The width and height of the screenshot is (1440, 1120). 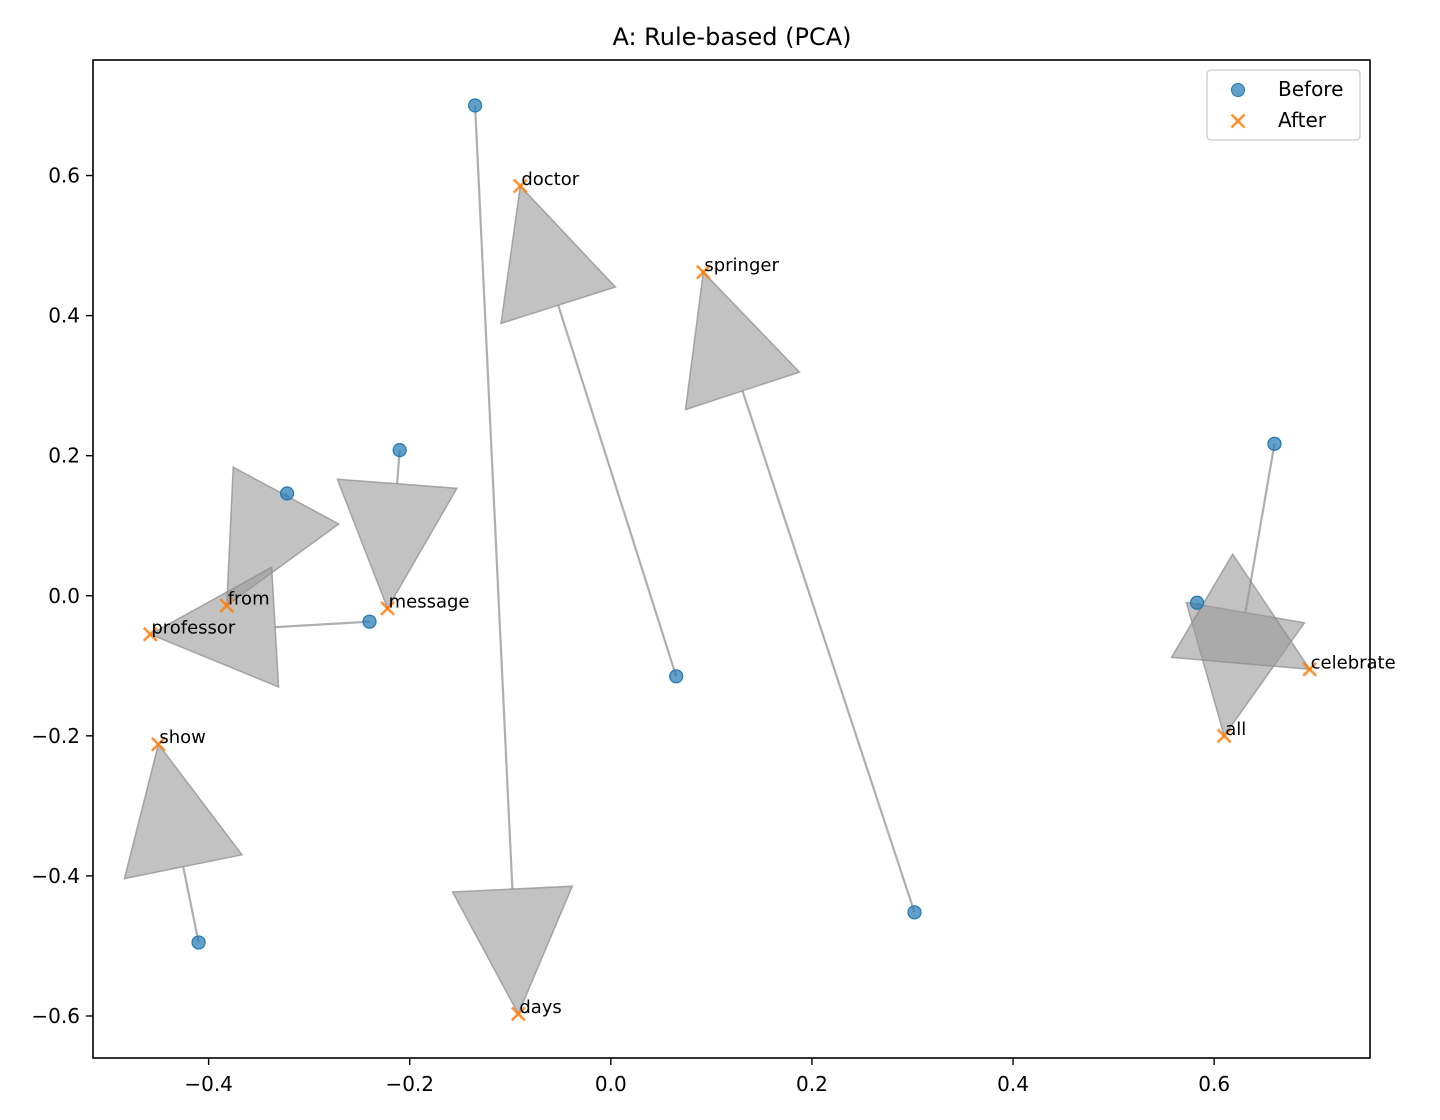 I want to click on x-tick-label: −0.4, so click(x=208, y=1084).